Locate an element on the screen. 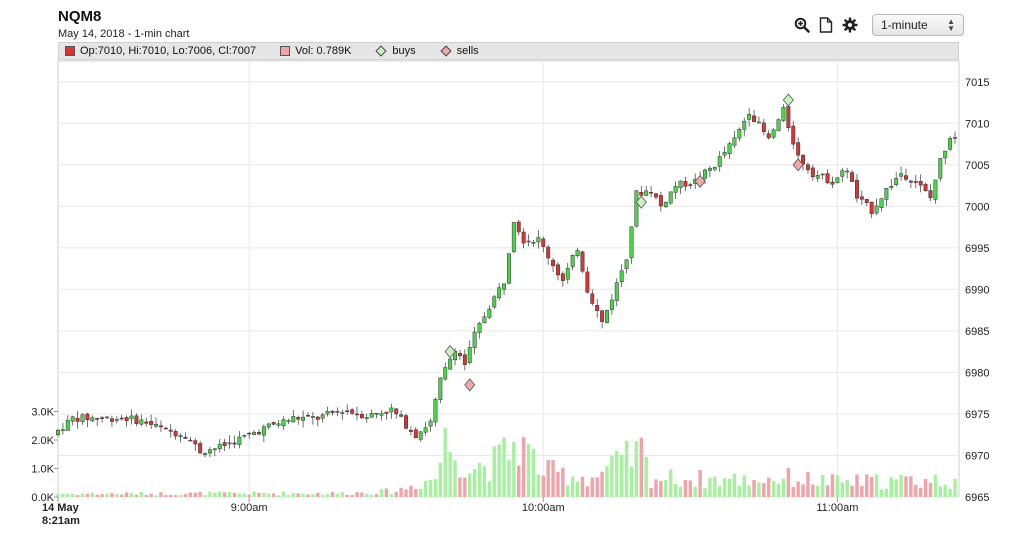 This screenshot has height=553, width=1024. candle-swatch-icon is located at coordinates (70, 51).